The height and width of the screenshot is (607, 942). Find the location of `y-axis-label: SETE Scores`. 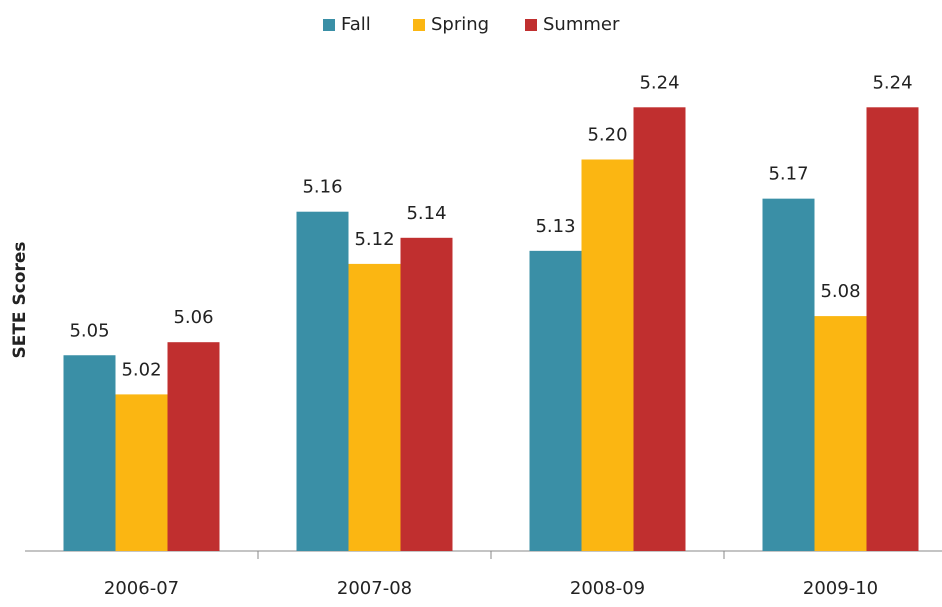

y-axis-label: SETE Scores is located at coordinates (20, 299).